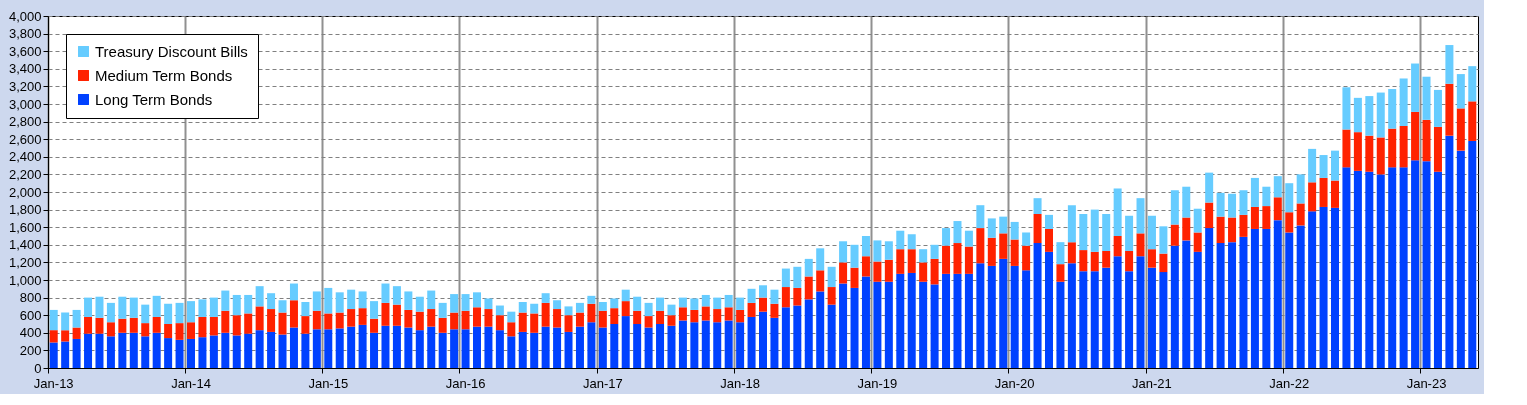 Image resolution: width=1527 pixels, height=405 pixels. What do you see at coordinates (25, 157) in the screenshot?
I see `y-tick-label: 2,400` at bounding box center [25, 157].